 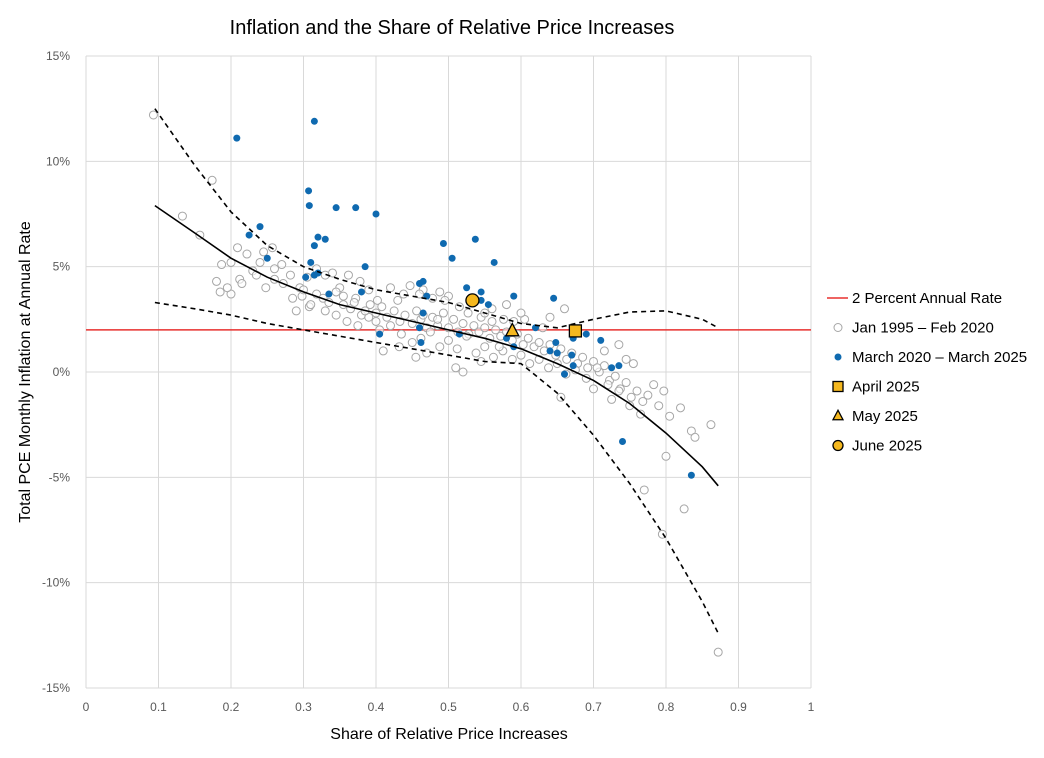 What do you see at coordinates (923, 328) in the screenshot?
I see `legend-label: Jan 1995 – Feb 2020` at bounding box center [923, 328].